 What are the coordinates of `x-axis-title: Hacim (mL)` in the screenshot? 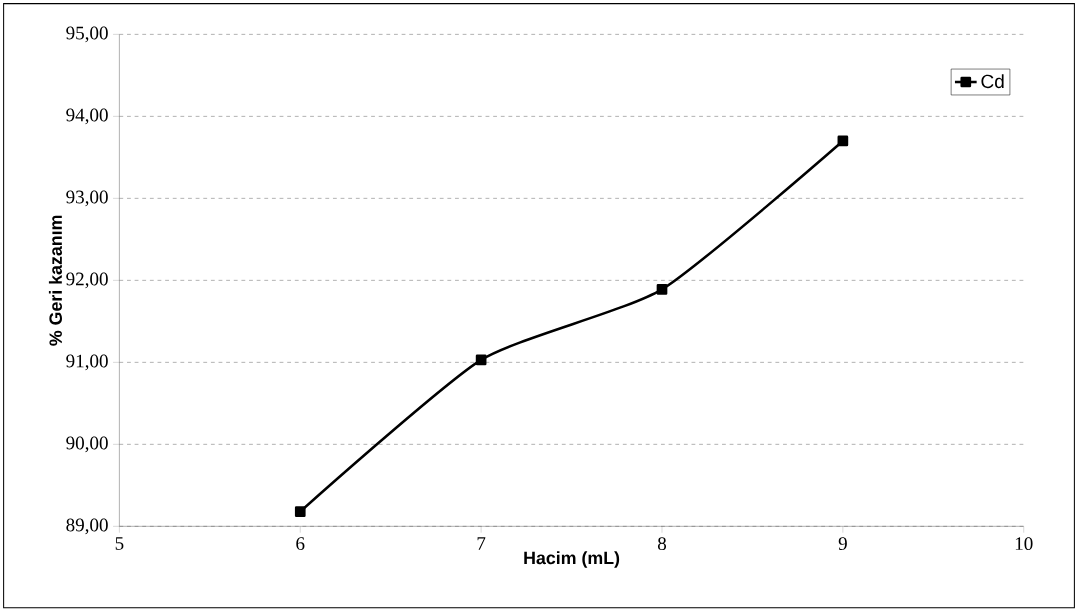 It's located at (572, 559).